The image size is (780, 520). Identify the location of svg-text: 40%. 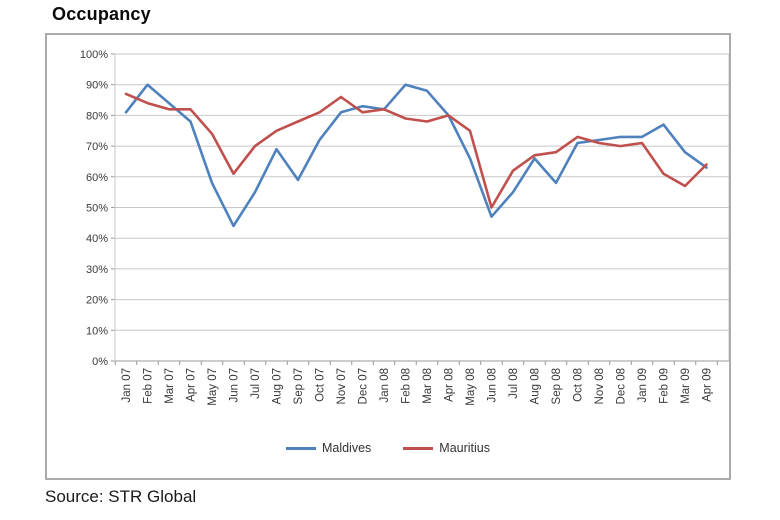
(97, 239).